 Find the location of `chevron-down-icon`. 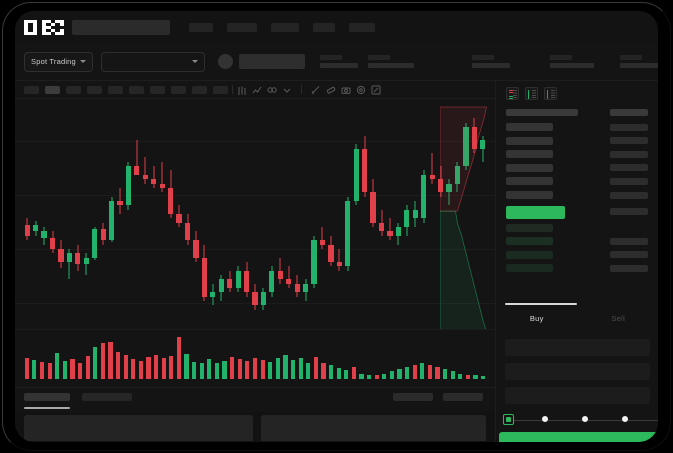

chevron-down-icon is located at coordinates (287, 90).